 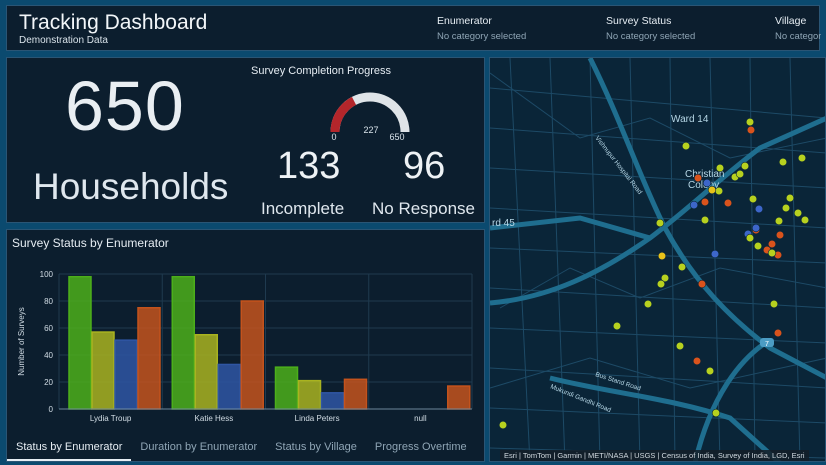 What do you see at coordinates (90, 243) in the screenshot?
I see `chart-title: Survey Status by Enumerator` at bounding box center [90, 243].